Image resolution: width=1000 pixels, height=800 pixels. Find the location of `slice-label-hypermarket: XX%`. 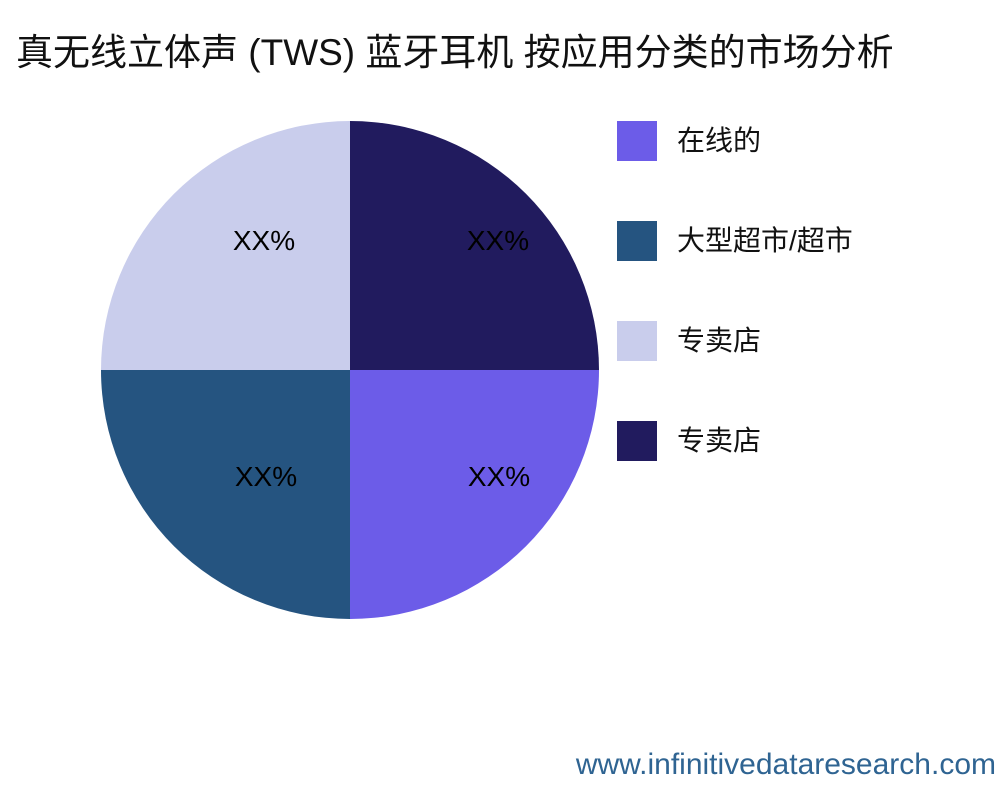

slice-label-hypermarket: XX% is located at coordinates (266, 476).